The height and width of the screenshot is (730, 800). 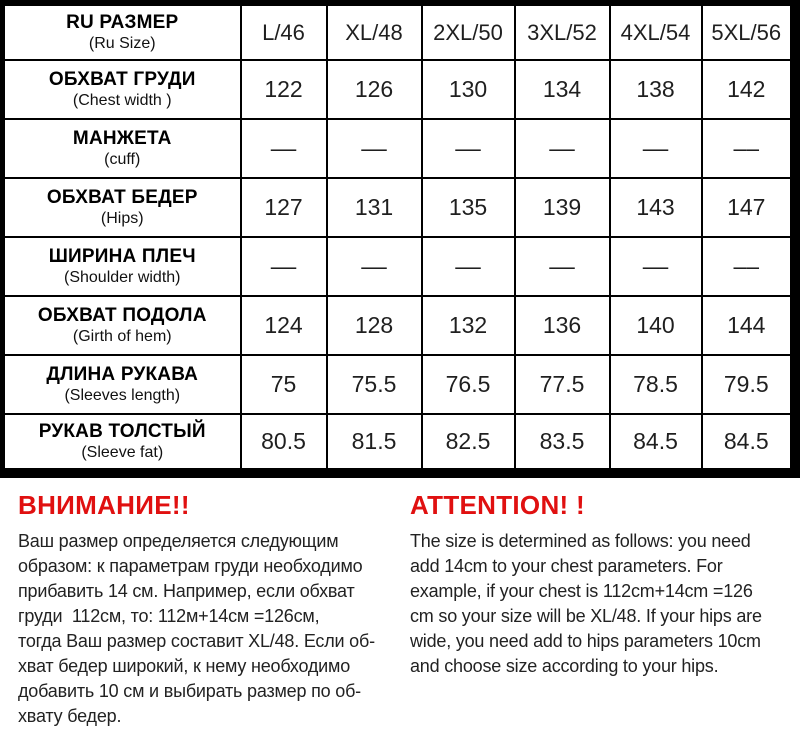 I want to click on value-cell: 122, so click(x=283, y=89).